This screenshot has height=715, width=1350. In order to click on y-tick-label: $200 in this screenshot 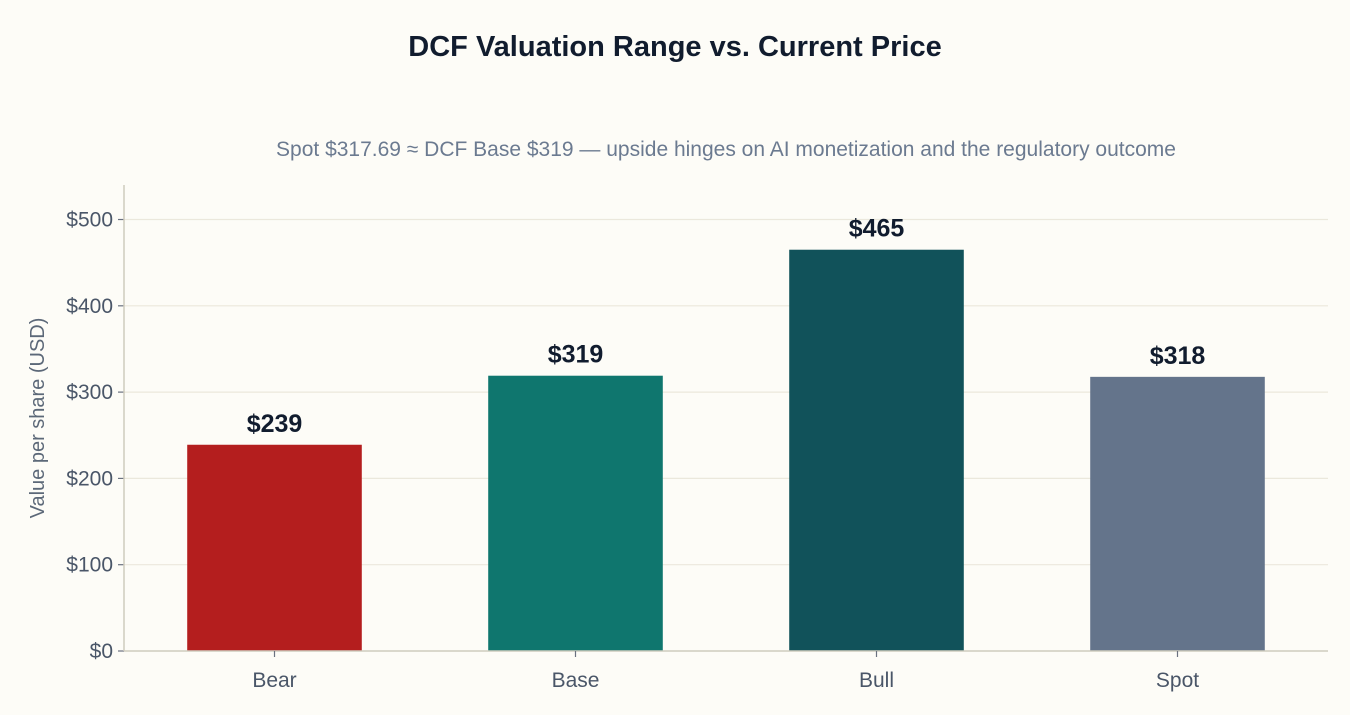, I will do `click(89, 478)`.